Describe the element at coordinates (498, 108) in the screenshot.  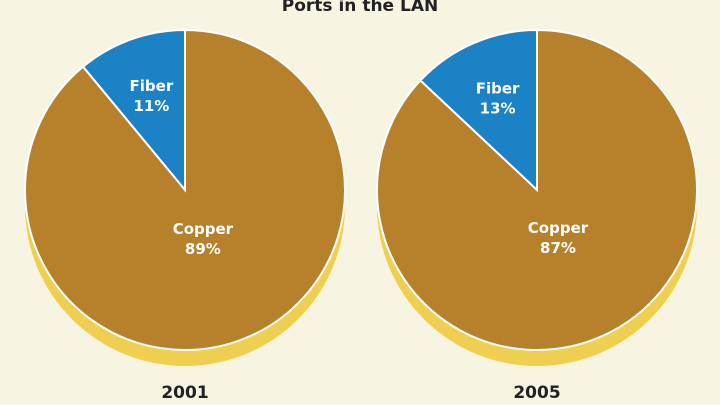
I see `slice-label: 13%` at that location.